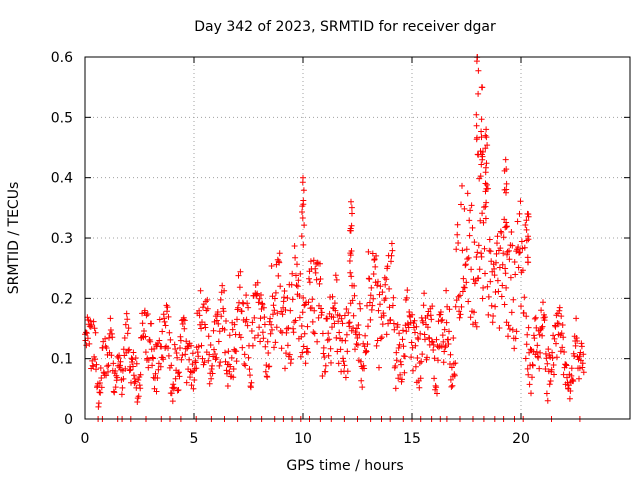 Image resolution: width=640 pixels, height=480 pixels. I want to click on y-tick-label: 0.4, so click(62, 179).